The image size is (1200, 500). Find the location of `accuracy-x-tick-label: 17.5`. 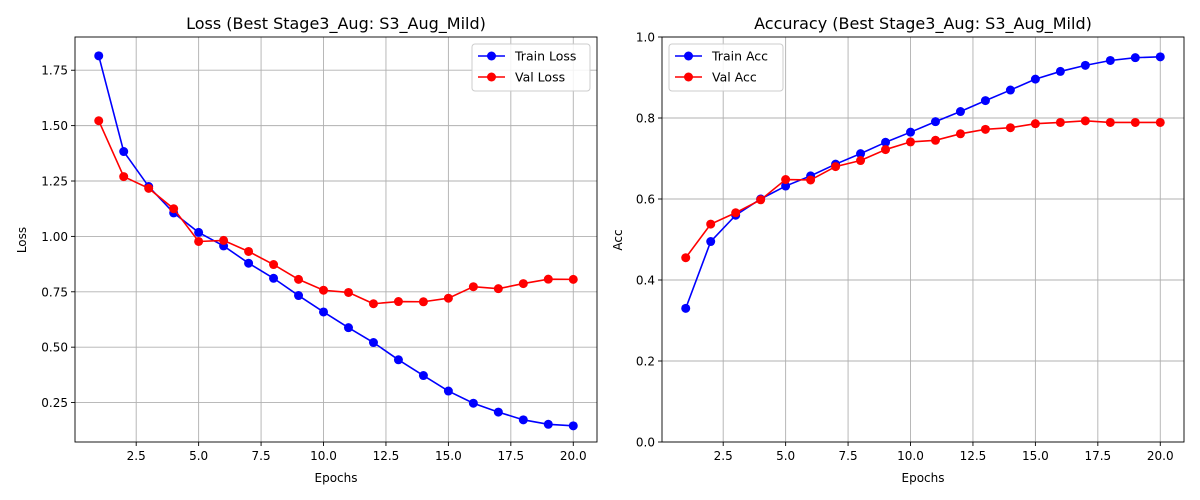

accuracy-x-tick-label: 17.5 is located at coordinates (1097, 456).